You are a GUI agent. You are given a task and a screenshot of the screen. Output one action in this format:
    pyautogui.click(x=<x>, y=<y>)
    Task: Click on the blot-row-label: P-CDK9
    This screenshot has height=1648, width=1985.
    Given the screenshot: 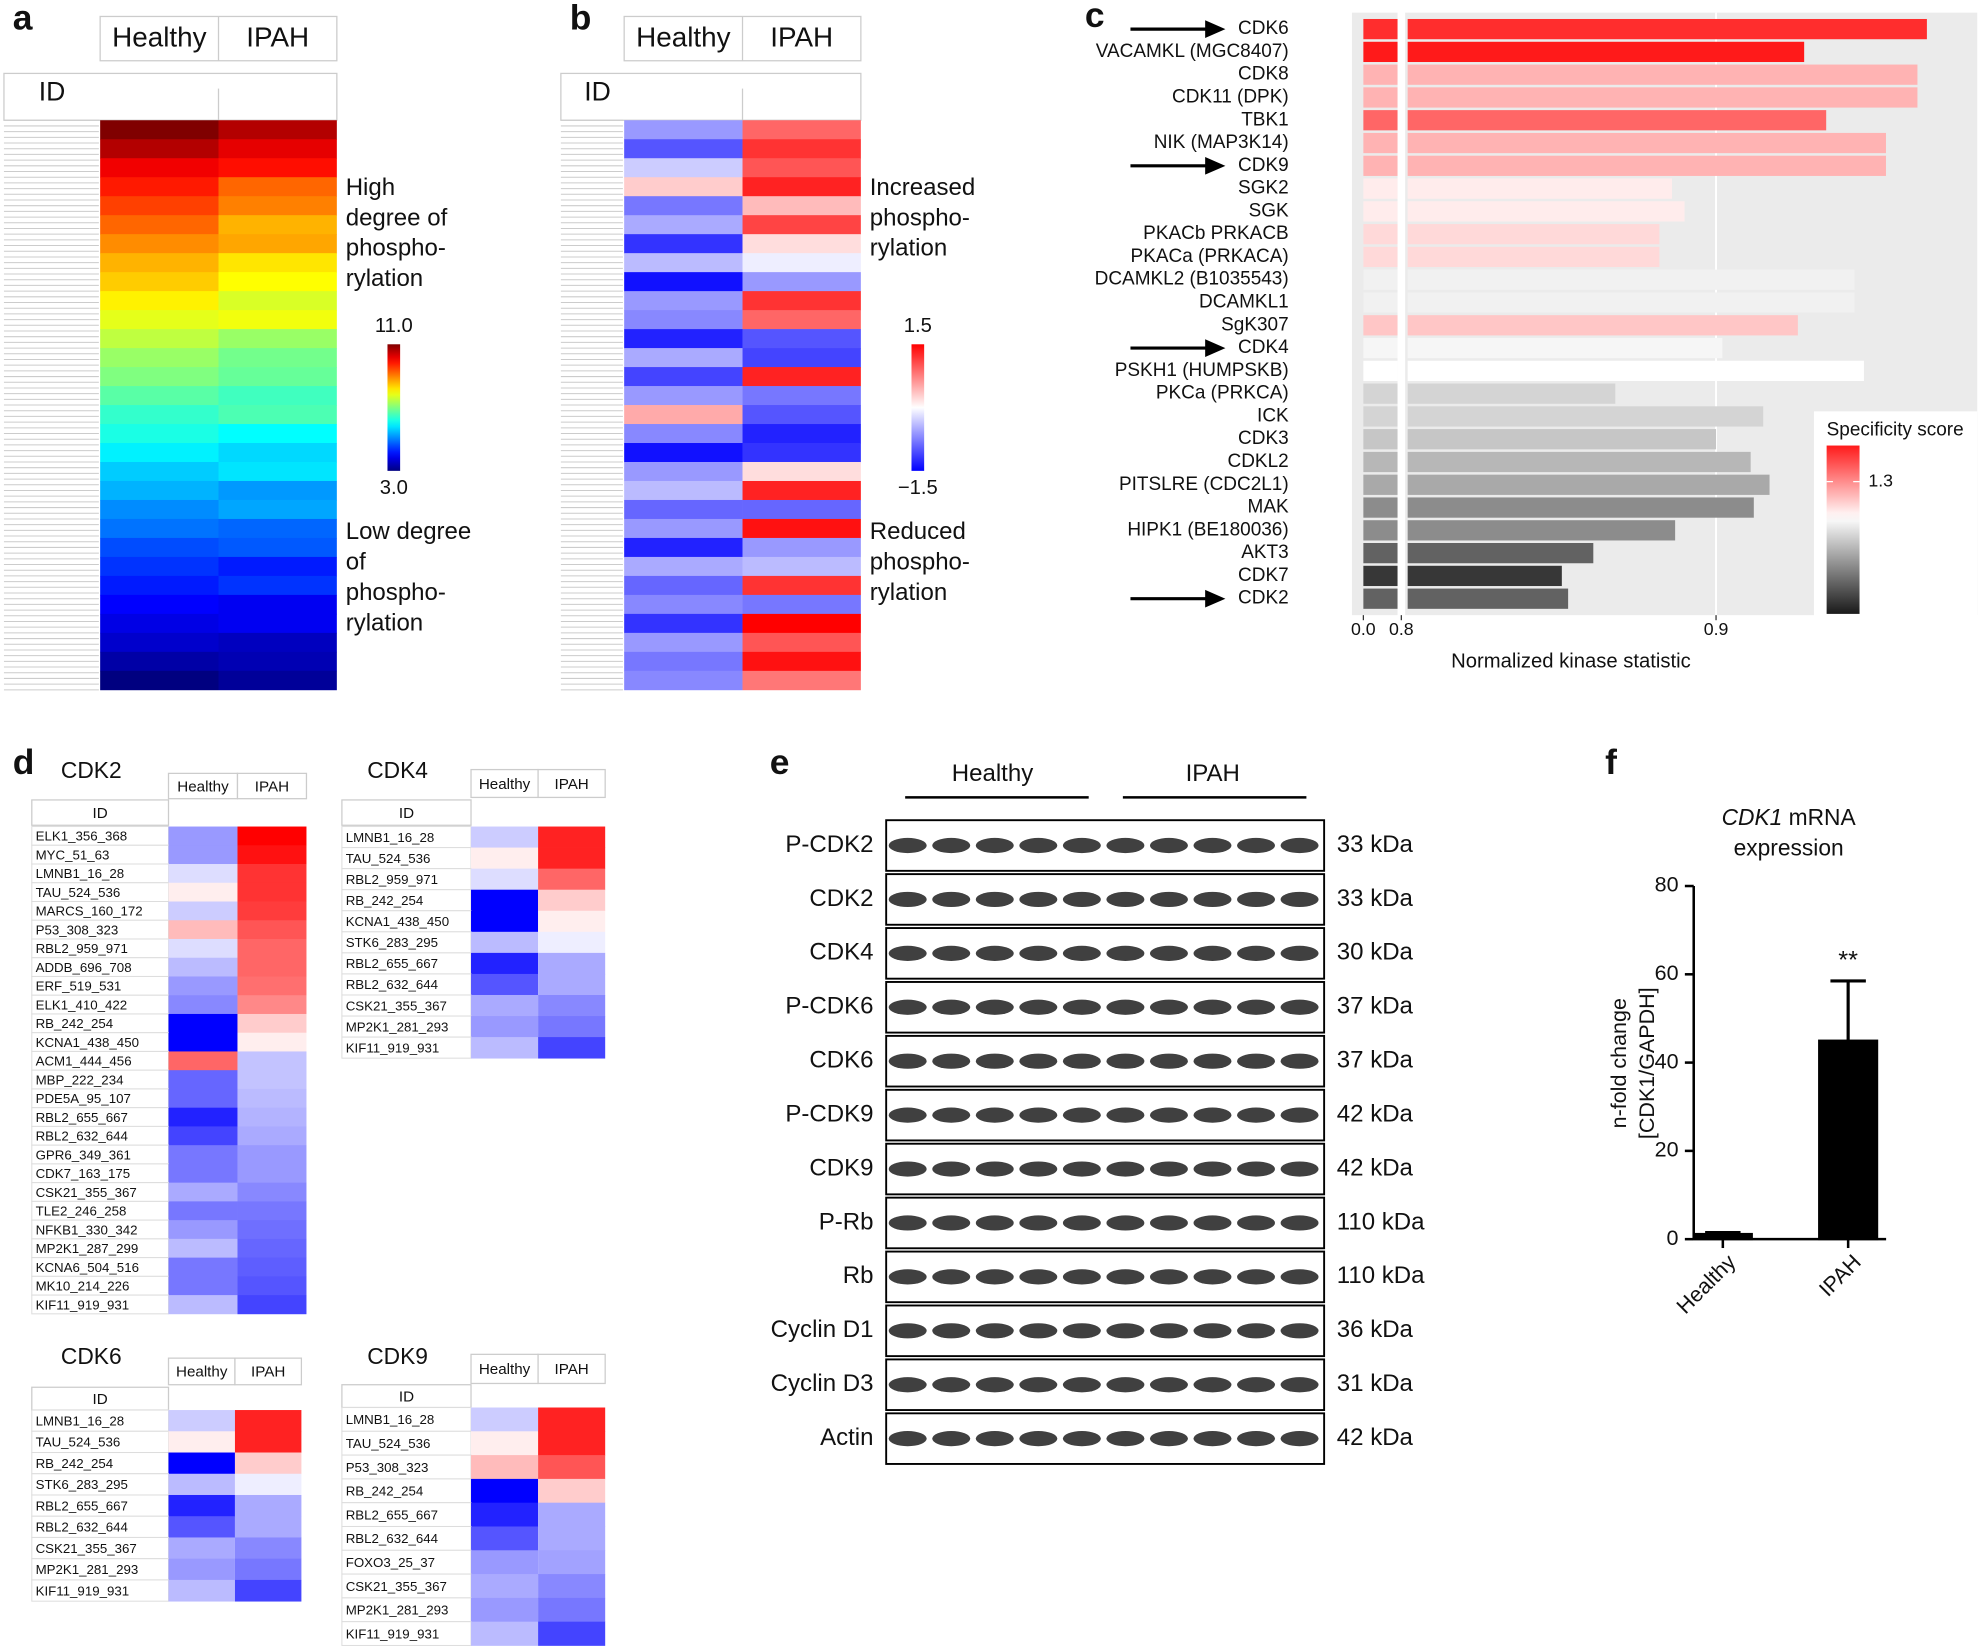 What is the action you would take?
    pyautogui.click(x=829, y=1113)
    